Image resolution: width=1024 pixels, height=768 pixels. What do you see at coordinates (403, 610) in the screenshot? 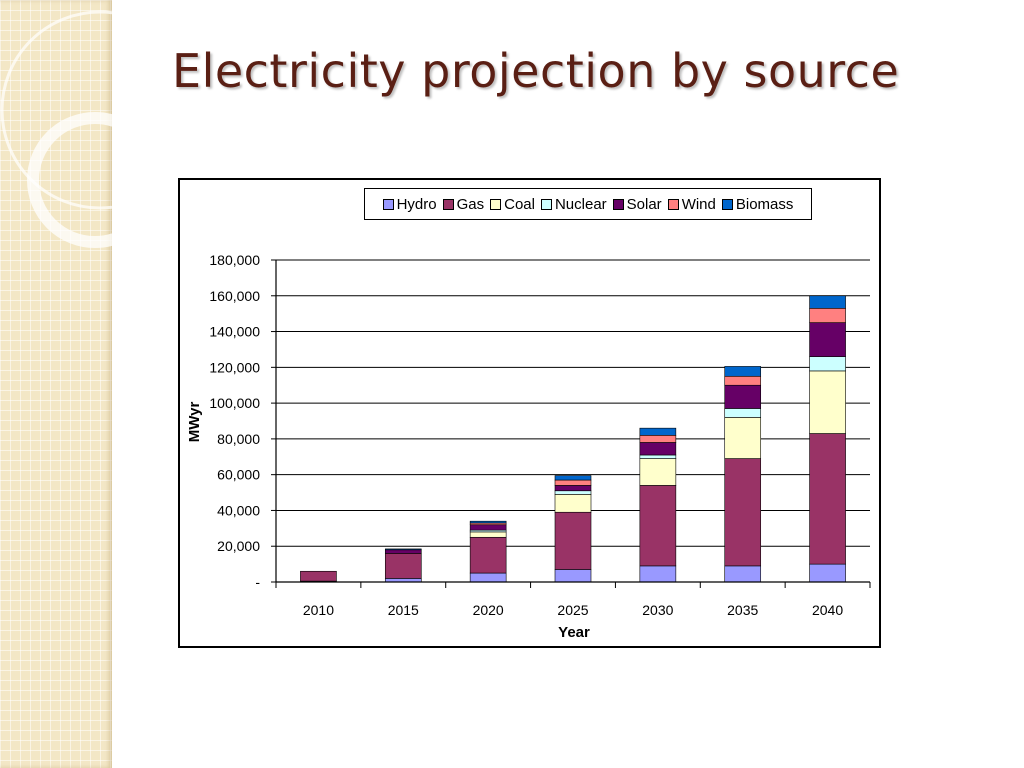
I see `x-tick-label: 2015` at bounding box center [403, 610].